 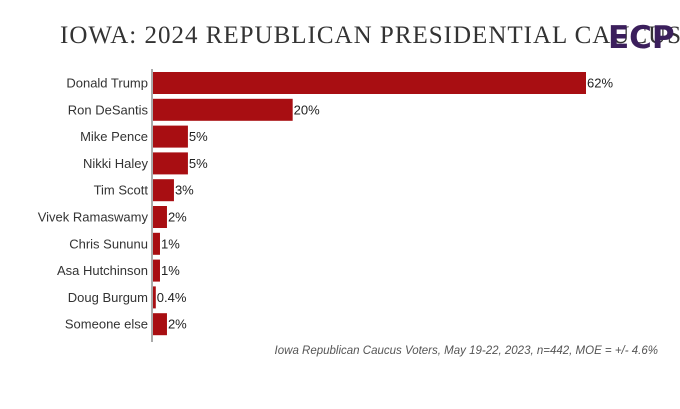 I want to click on category-label: Tim Scott, so click(x=121, y=190).